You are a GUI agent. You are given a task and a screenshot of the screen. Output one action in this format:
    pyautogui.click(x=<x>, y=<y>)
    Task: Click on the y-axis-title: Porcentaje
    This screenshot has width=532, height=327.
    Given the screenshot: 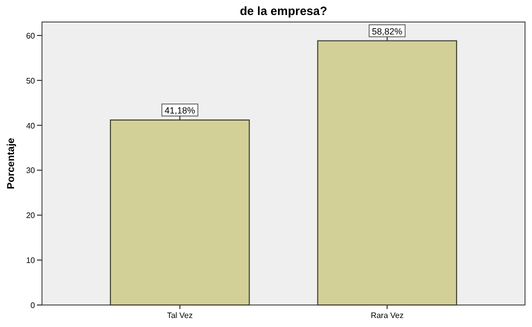 What is the action you would take?
    pyautogui.click(x=11, y=164)
    